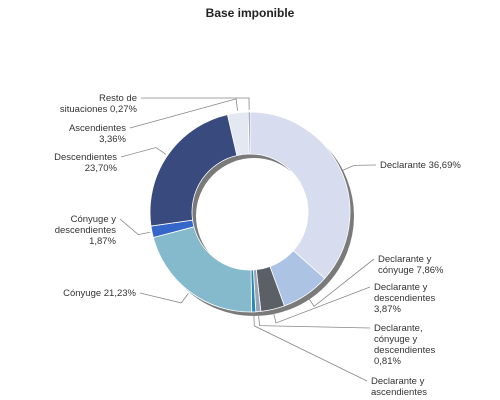  I want to click on slice-label-descendientes-23-70: Descendientes 23,70%, so click(85, 163).